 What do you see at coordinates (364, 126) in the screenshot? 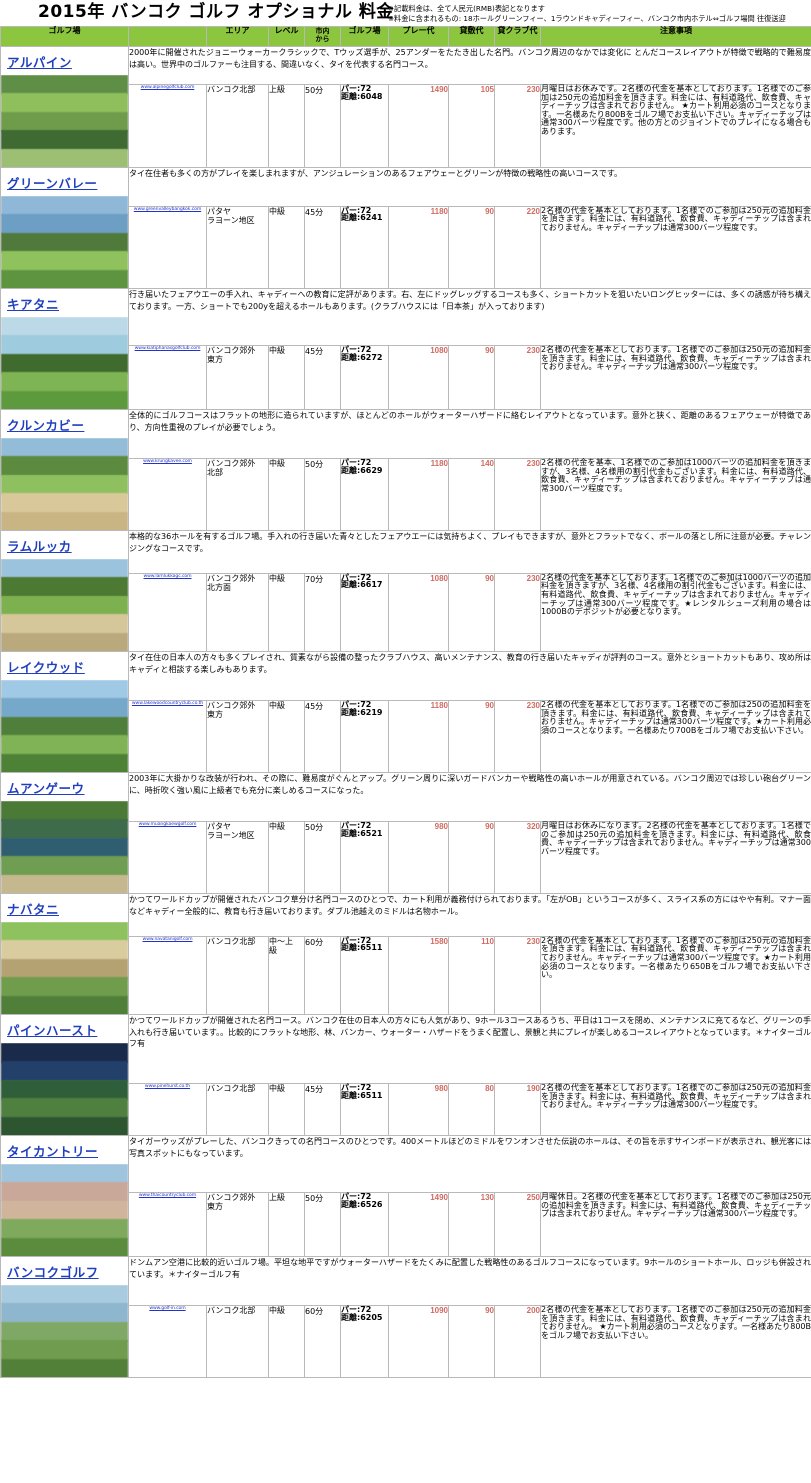
I see `course-spec: パー:72 距離:6048` at bounding box center [364, 126].